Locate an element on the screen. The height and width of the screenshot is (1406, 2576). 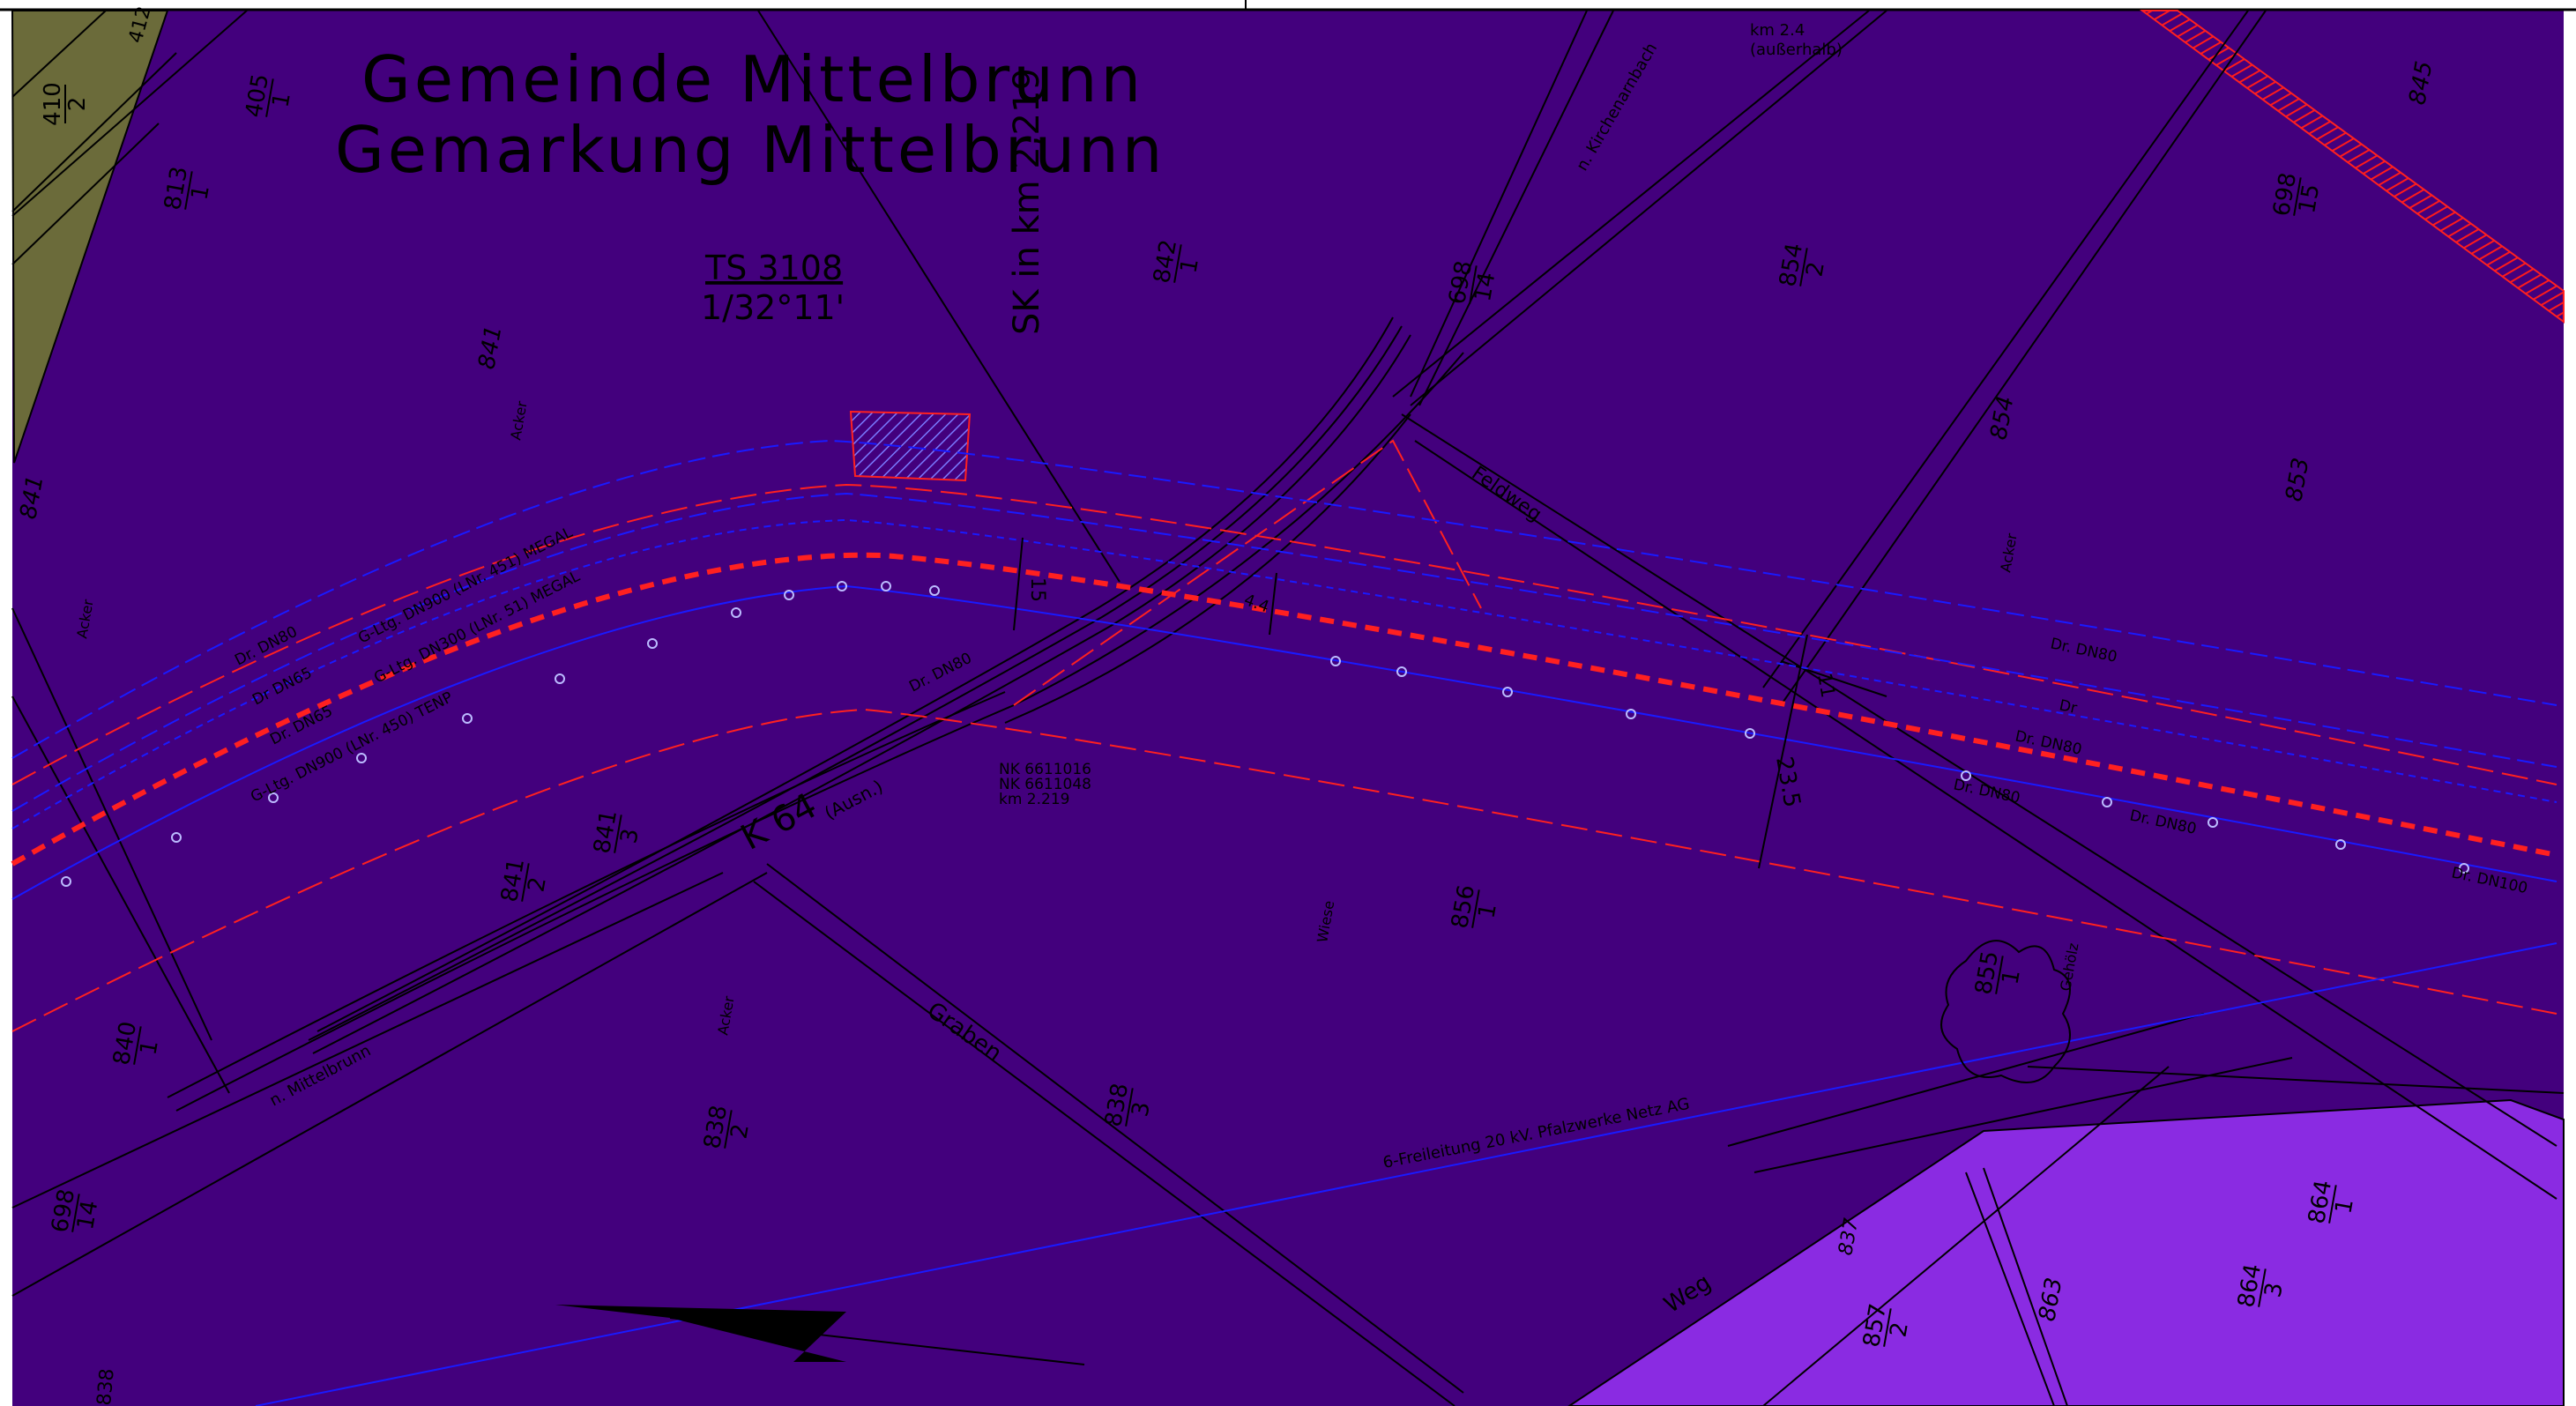
label-dim-15: 15 is located at coordinates (1037, 590).